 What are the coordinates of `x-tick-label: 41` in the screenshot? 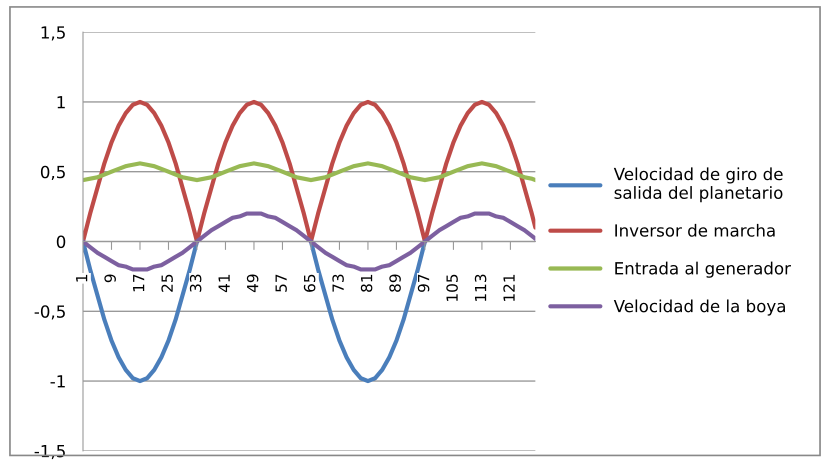 It's located at (224, 283).